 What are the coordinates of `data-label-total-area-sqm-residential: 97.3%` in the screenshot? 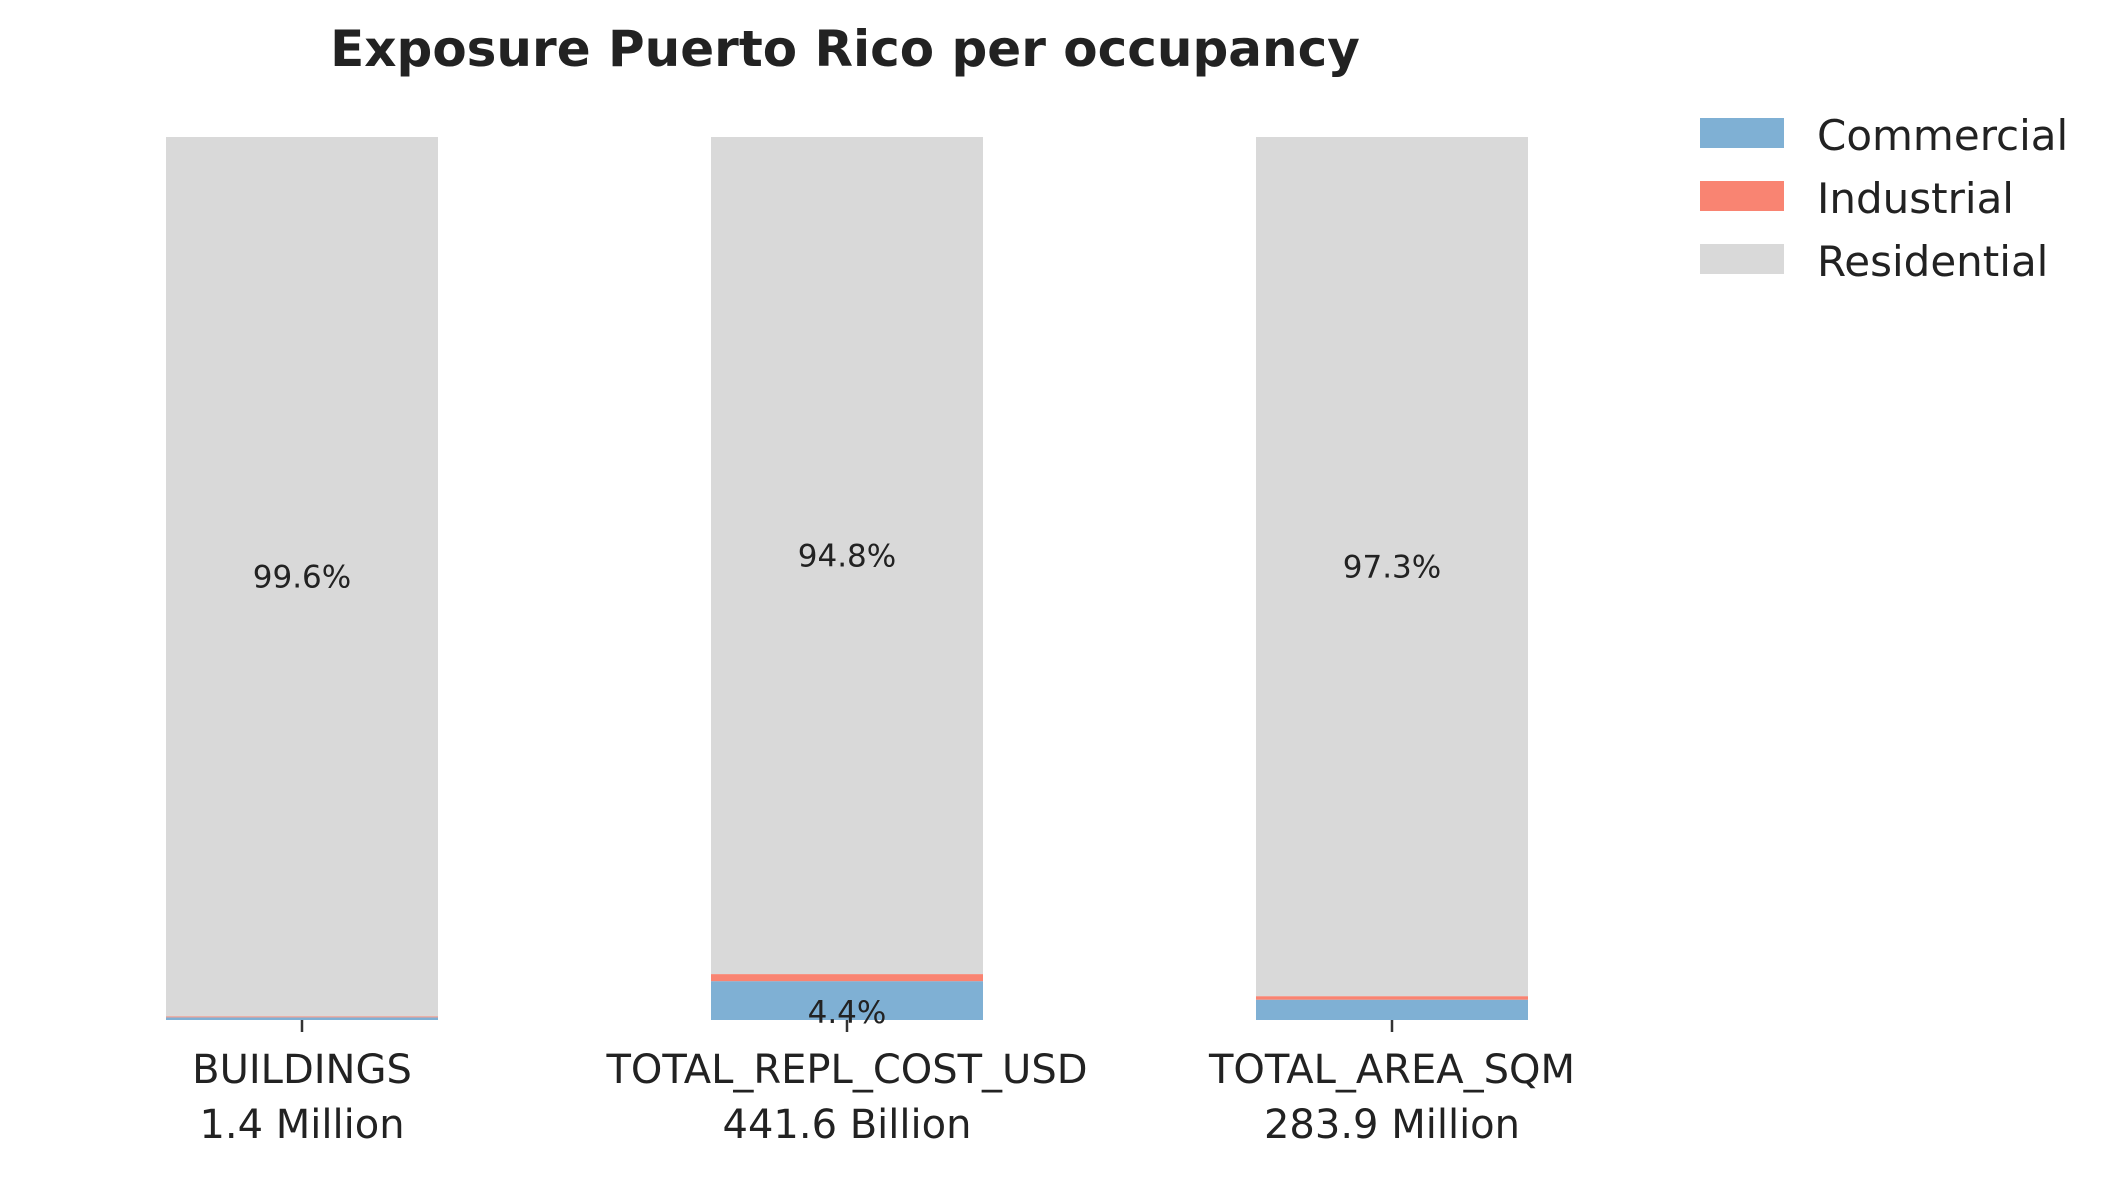 It's located at (1392, 568).